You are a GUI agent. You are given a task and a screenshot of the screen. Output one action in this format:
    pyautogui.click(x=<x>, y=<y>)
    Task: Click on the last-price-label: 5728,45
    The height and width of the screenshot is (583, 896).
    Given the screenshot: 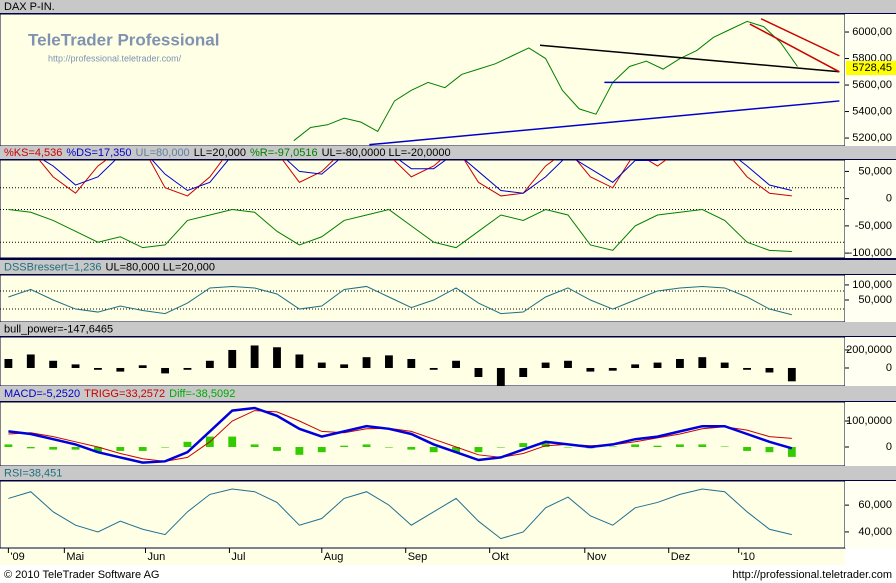 What is the action you would take?
    pyautogui.click(x=872, y=68)
    